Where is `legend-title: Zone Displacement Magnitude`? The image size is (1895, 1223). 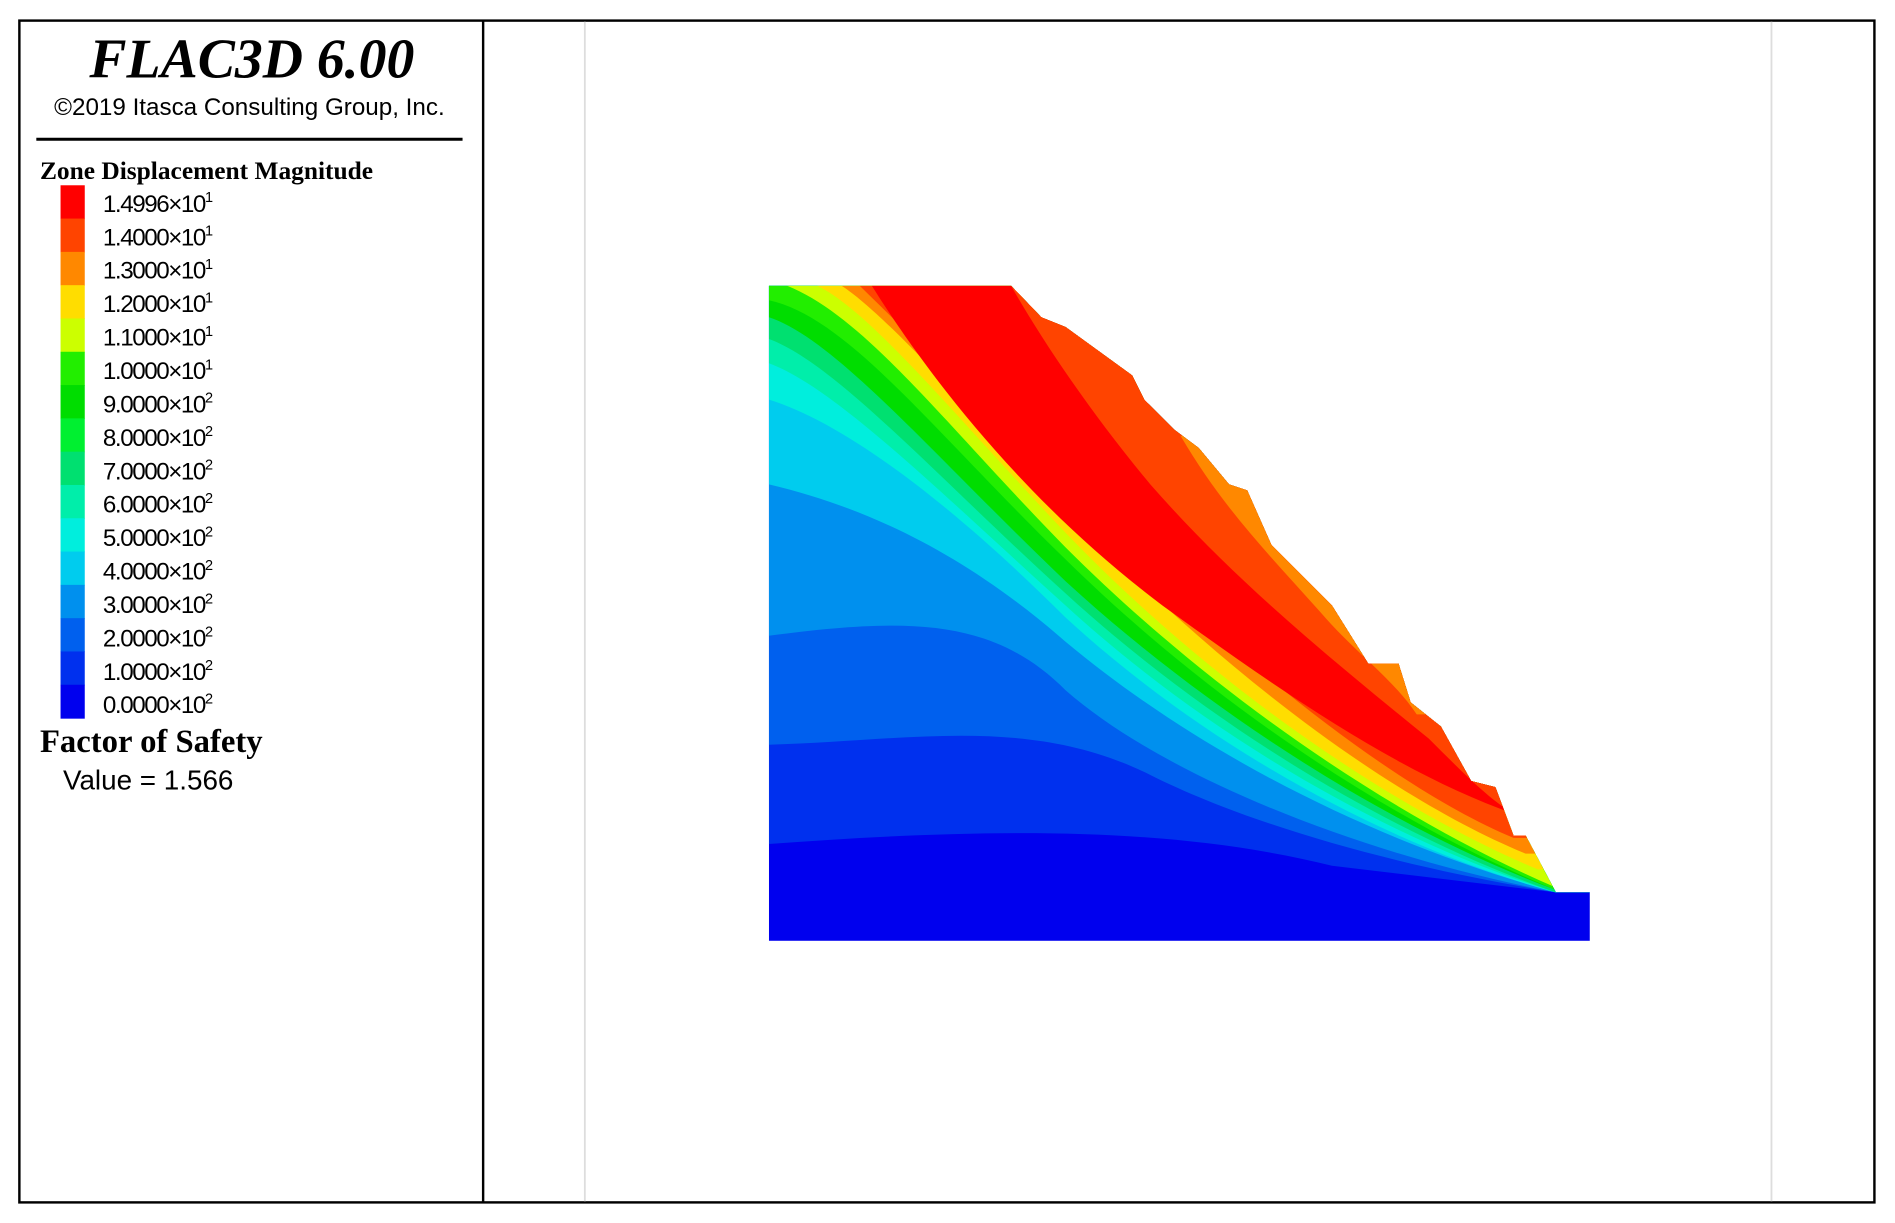
legend-title: Zone Displacement Magnitude is located at coordinates (206, 171).